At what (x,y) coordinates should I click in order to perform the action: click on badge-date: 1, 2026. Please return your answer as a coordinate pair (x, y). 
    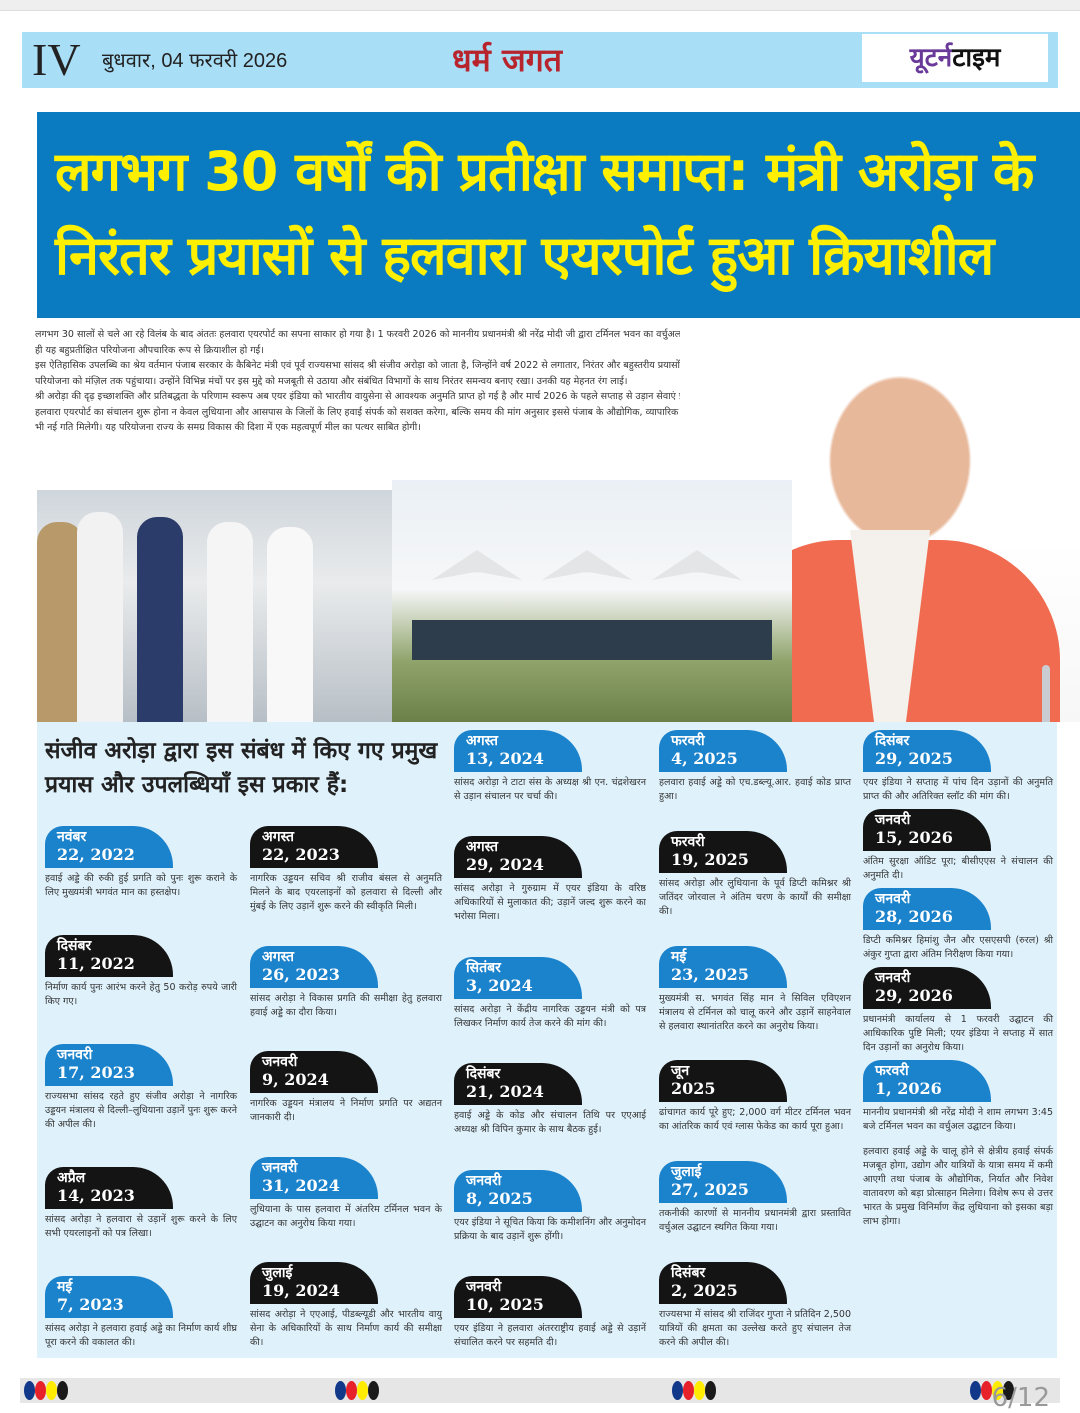
    Looking at the image, I should click on (908, 1088).